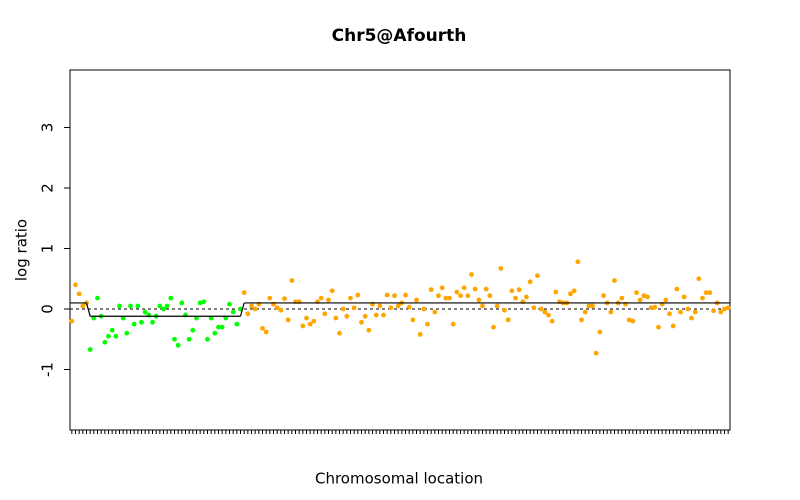  Describe the element at coordinates (48, 309) in the screenshot. I see `y-tick-label: 0` at that location.